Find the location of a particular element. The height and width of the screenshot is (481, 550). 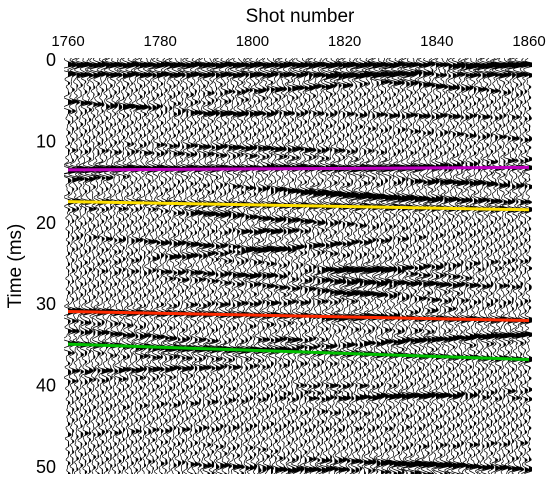

x-tick-label: 1840 is located at coordinates (436, 41).